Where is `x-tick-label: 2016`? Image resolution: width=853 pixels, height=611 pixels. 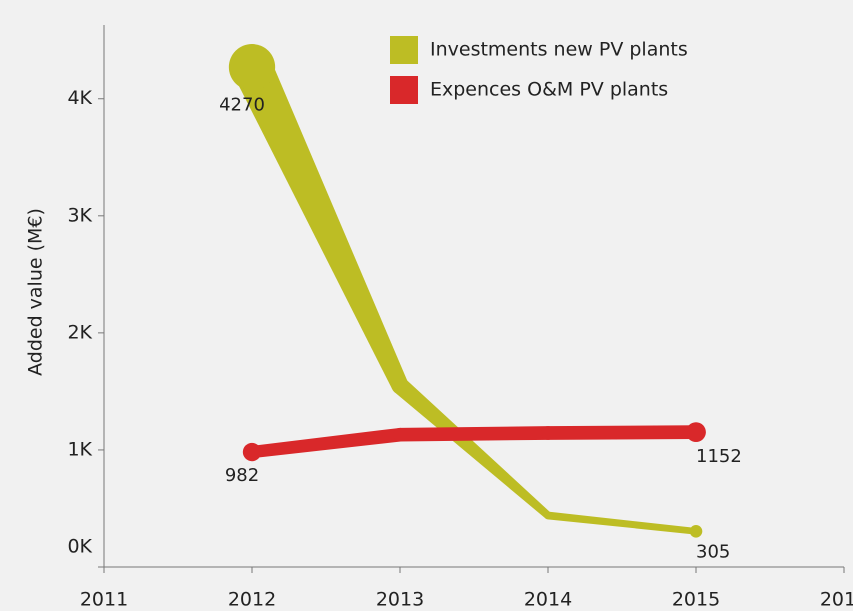
x-tick-label: 2016 is located at coordinates (836, 600).